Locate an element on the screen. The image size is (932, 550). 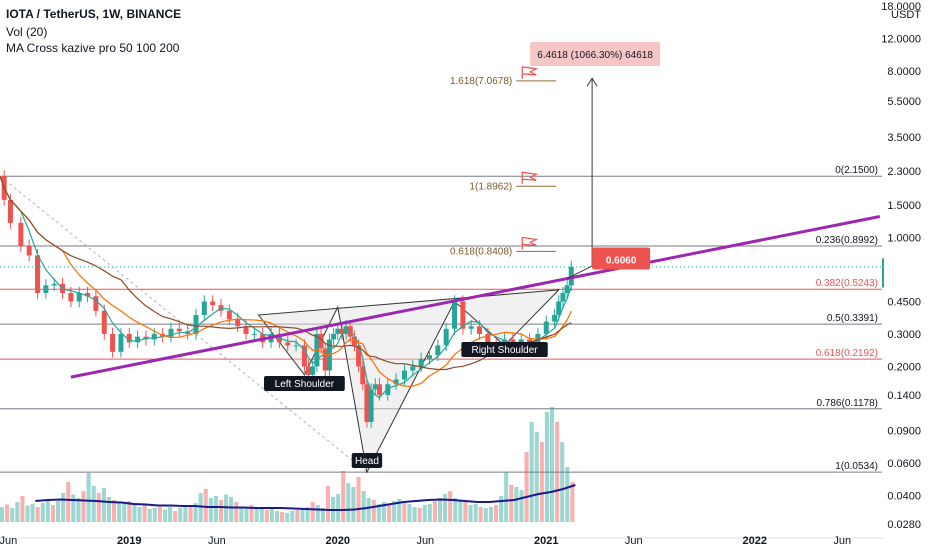
target-box is located at coordinates (595, 54).